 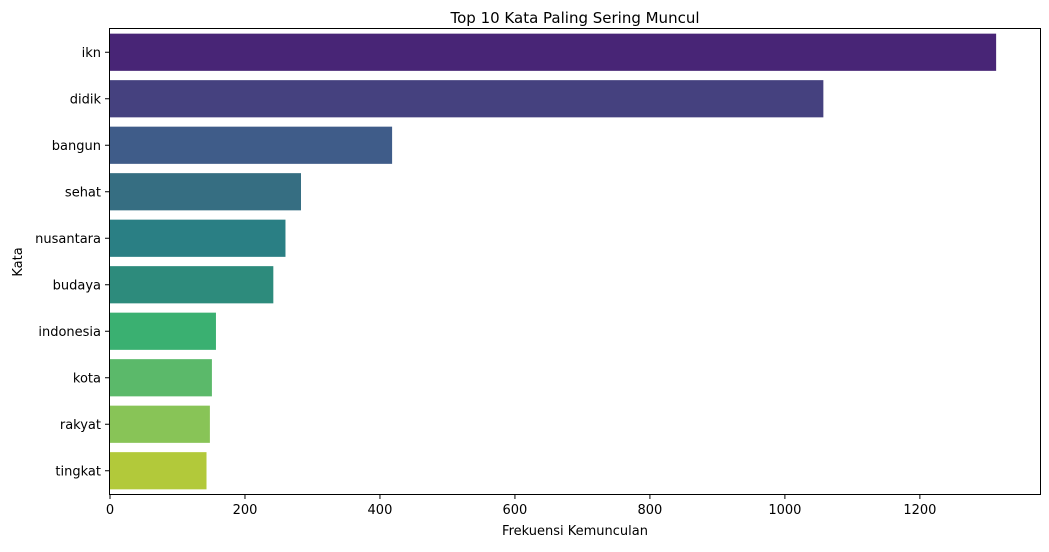 What do you see at coordinates (68, 239) in the screenshot?
I see `y-tick-label: nusantara` at bounding box center [68, 239].